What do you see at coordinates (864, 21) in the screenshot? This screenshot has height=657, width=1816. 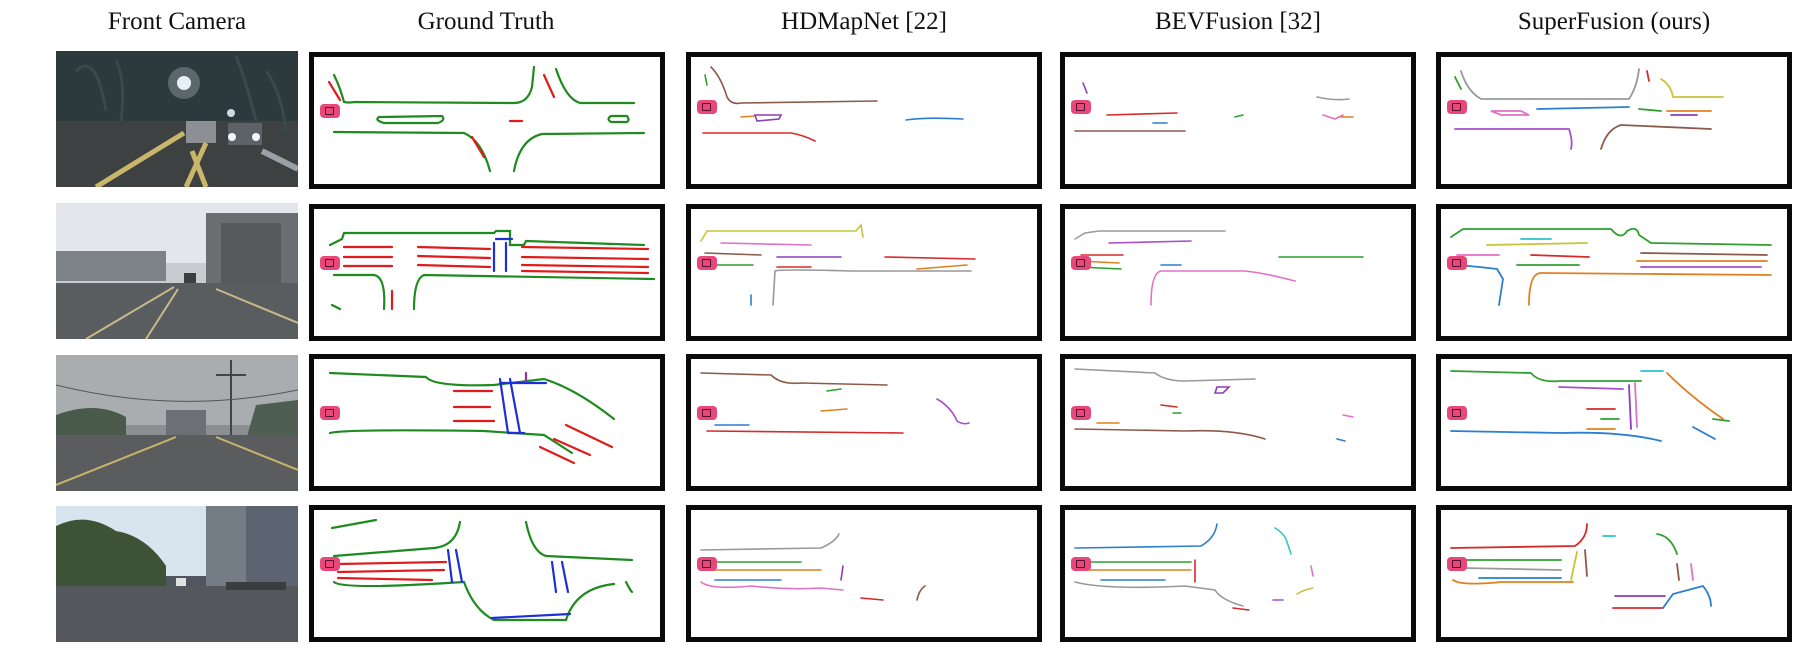 I see `header-hdmapnet: HDMapNet [22]` at bounding box center [864, 21].